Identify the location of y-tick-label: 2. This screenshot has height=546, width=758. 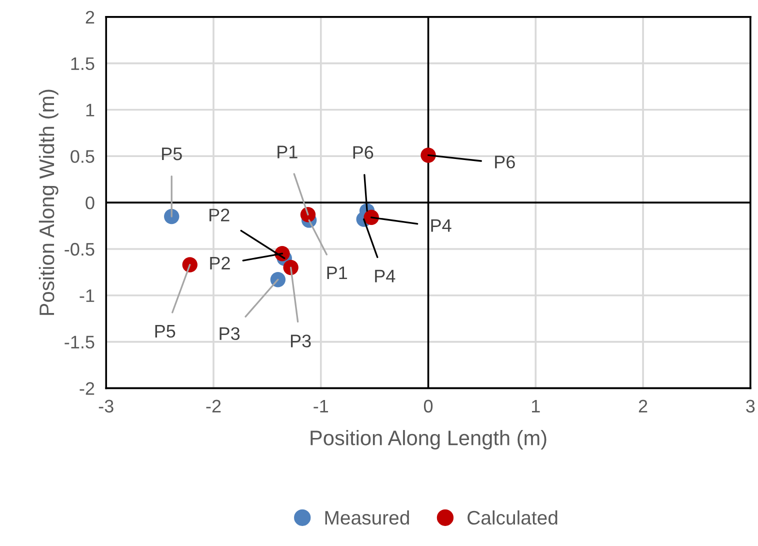
(90, 17).